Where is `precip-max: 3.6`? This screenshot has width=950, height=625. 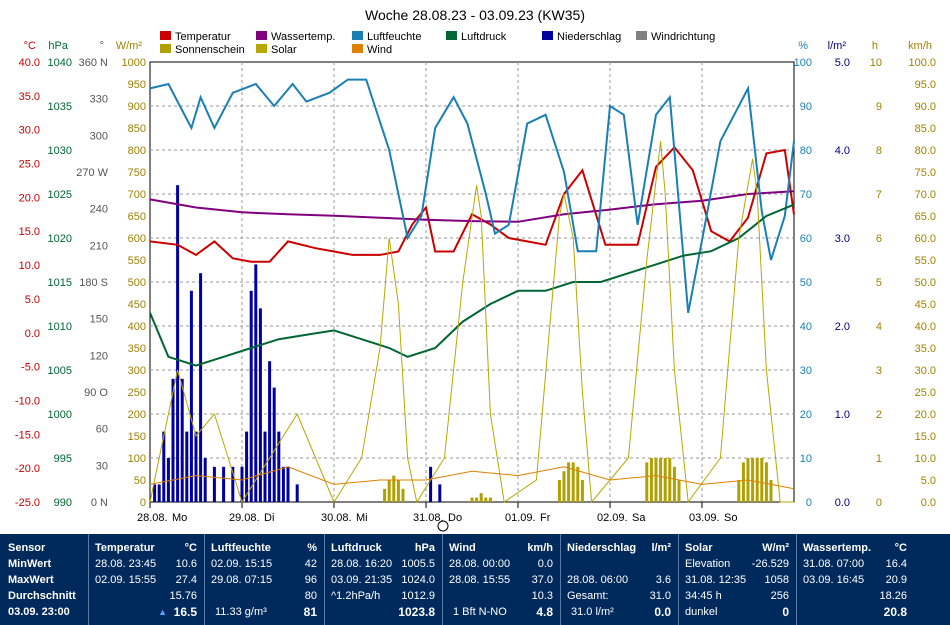 precip-max: 3.6 is located at coordinates (663, 580).